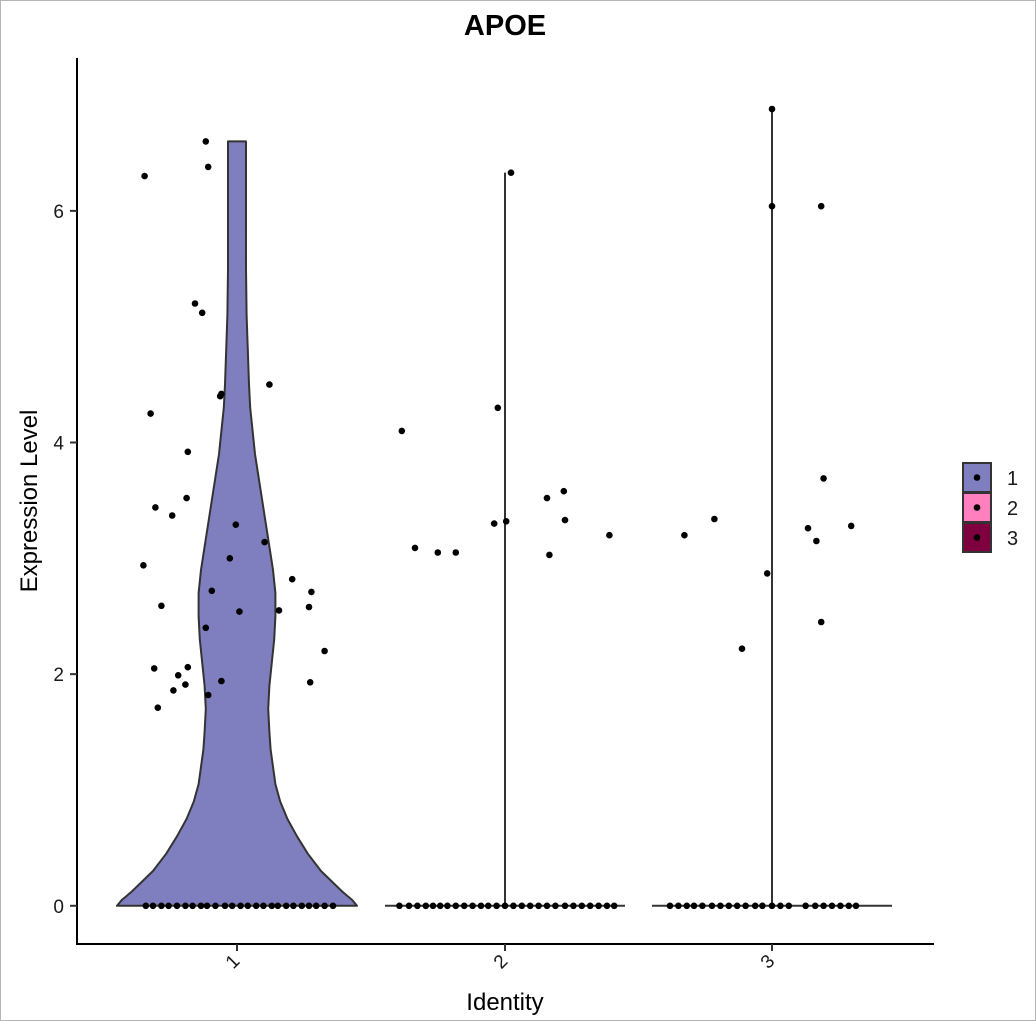 The width and height of the screenshot is (1036, 1021). What do you see at coordinates (990, 507) in the screenshot?
I see `legend: 1 2 3` at bounding box center [990, 507].